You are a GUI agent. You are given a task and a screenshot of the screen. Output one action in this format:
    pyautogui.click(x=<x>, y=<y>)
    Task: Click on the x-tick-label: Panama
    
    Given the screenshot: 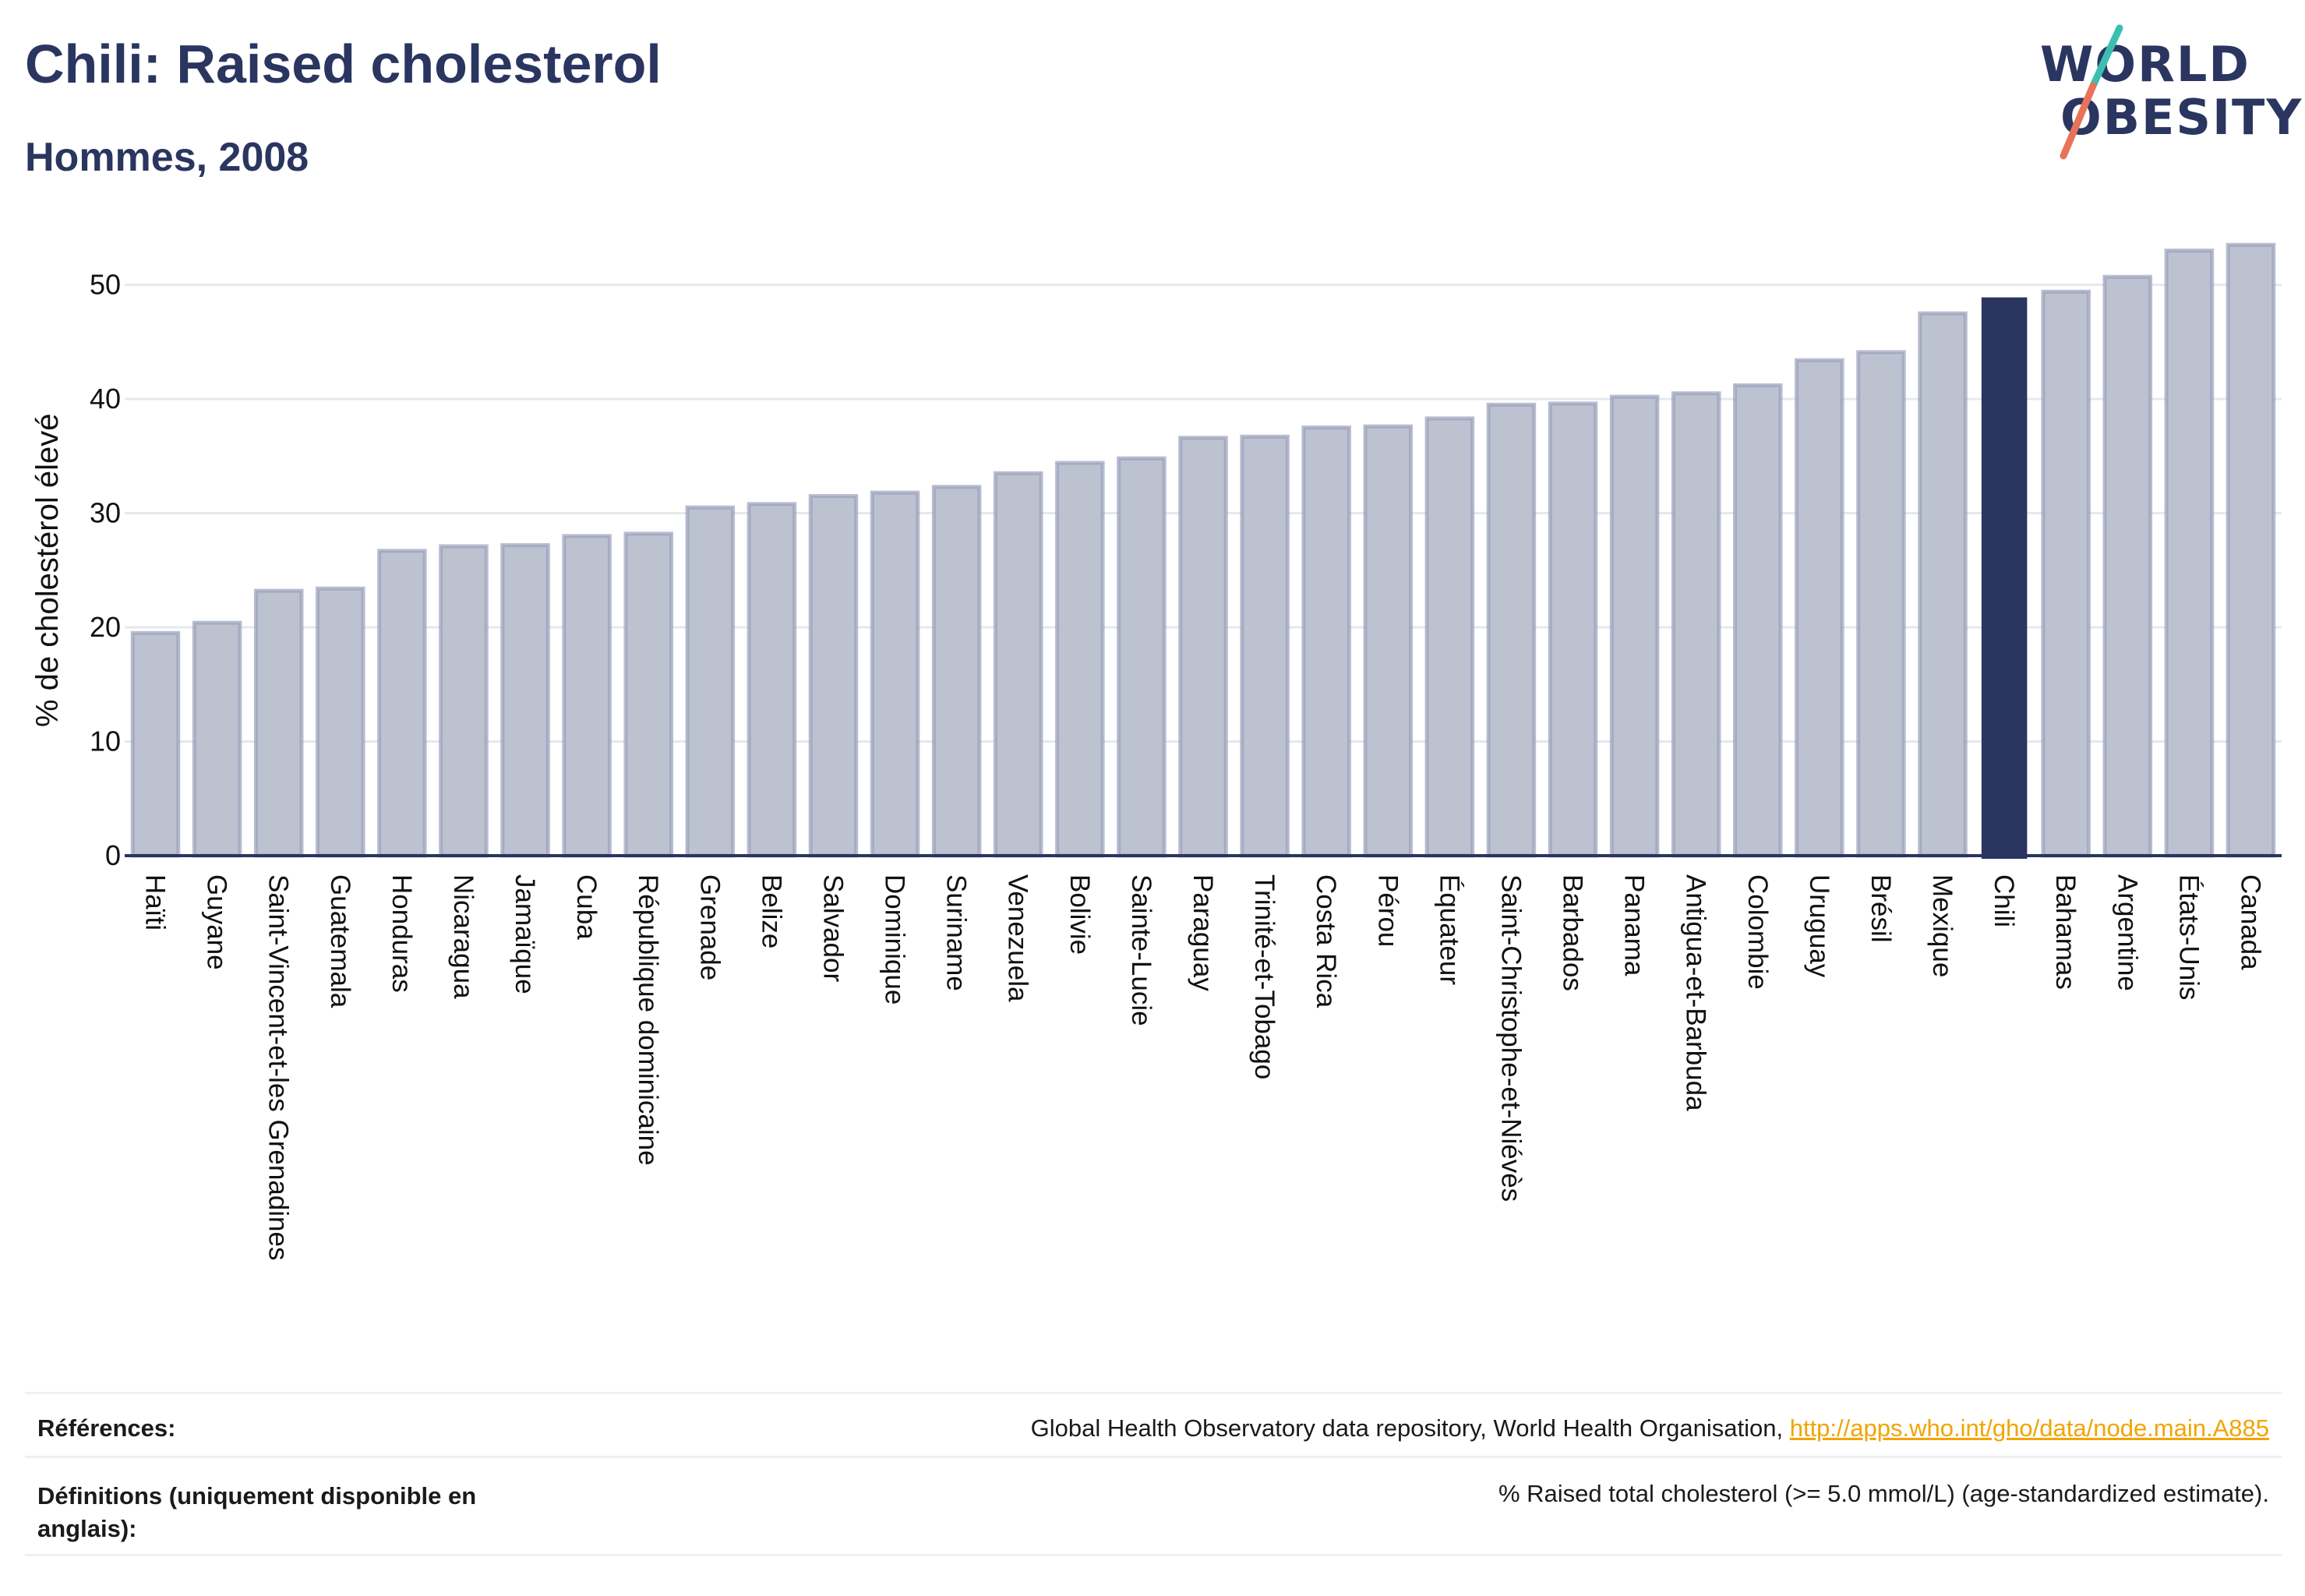 What is the action you would take?
    pyautogui.click(x=1634, y=925)
    